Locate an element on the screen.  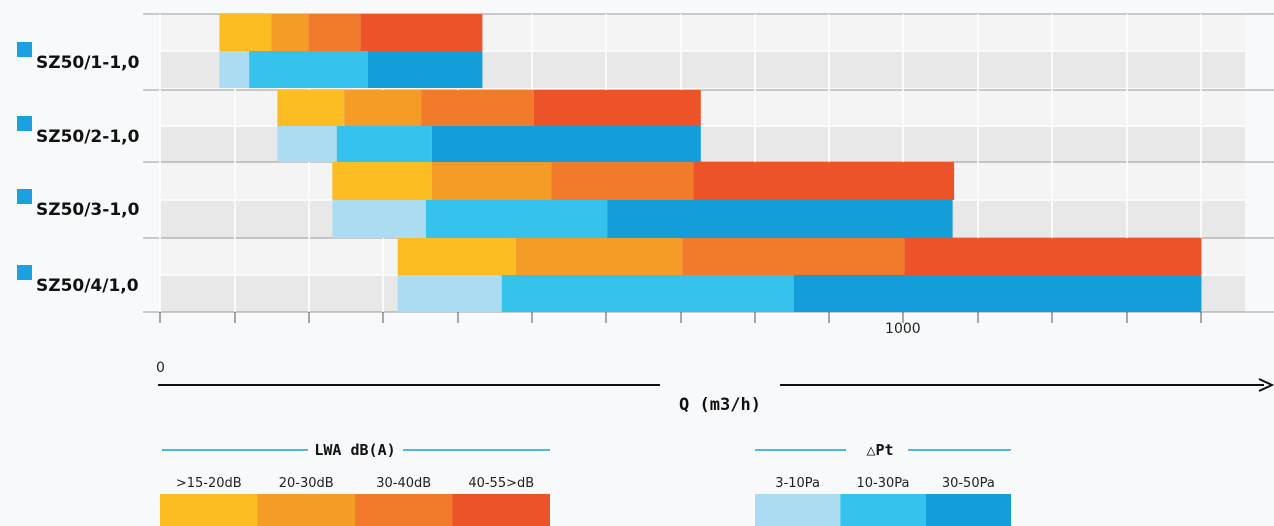
category-label: SZ50/3-1,0 is located at coordinates (88, 210).